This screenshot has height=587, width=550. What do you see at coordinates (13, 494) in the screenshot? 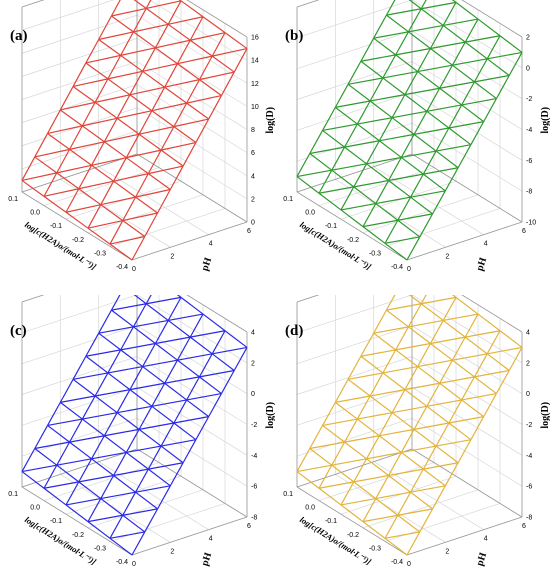
I see `x-tick-label: 0.1` at bounding box center [13, 494].